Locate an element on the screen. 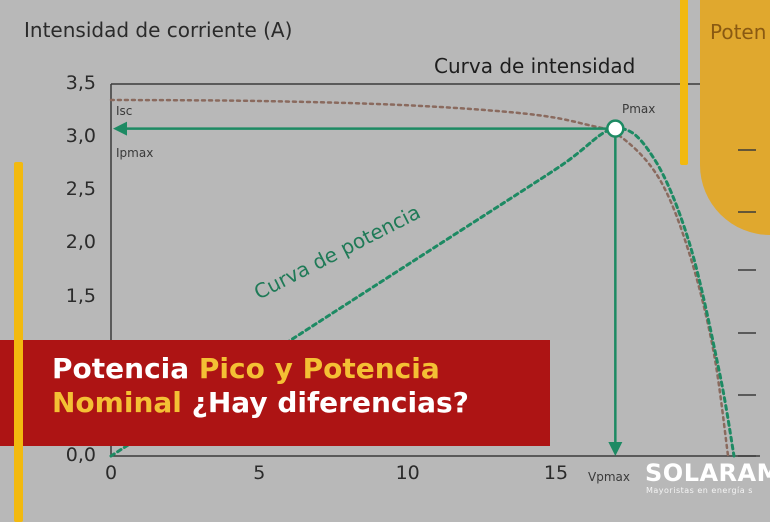 The width and height of the screenshot is (770, 522). vpmax-arrow-head is located at coordinates (615, 449).